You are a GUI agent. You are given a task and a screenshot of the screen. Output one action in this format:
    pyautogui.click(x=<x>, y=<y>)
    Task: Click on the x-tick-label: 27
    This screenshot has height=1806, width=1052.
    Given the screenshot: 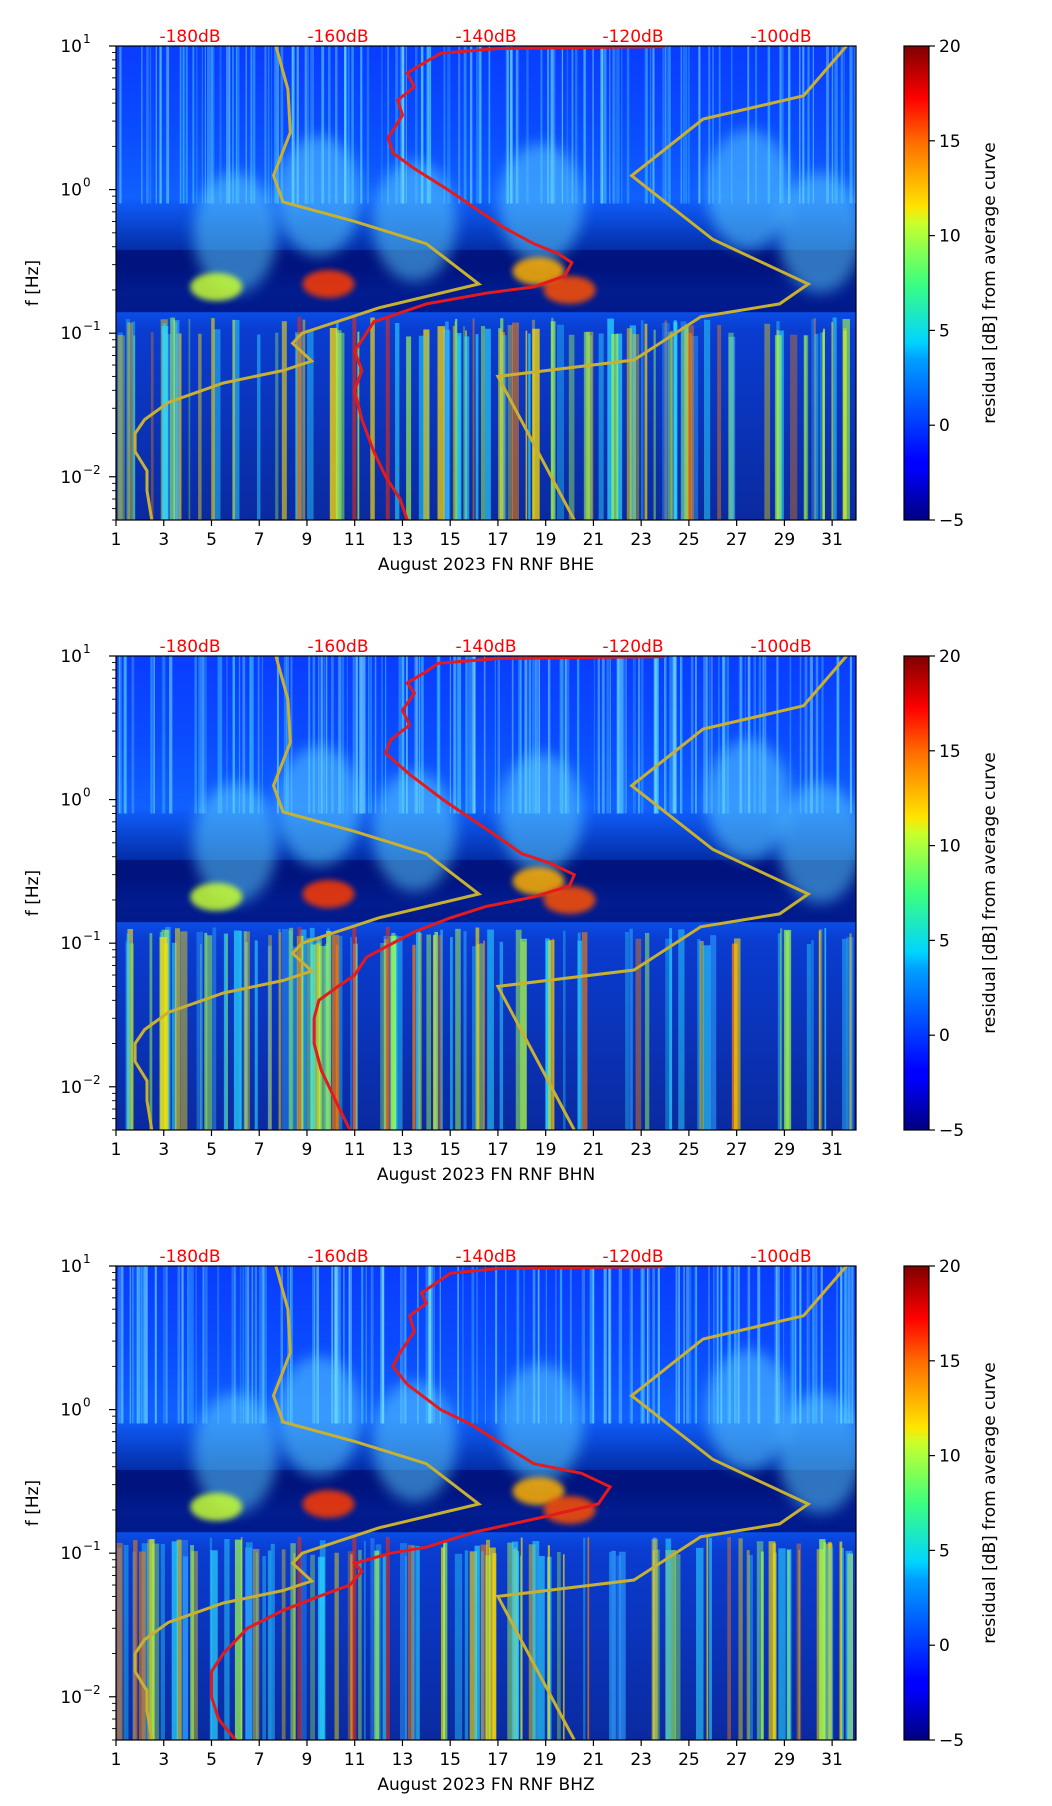 What is the action you would take?
    pyautogui.click(x=737, y=1150)
    